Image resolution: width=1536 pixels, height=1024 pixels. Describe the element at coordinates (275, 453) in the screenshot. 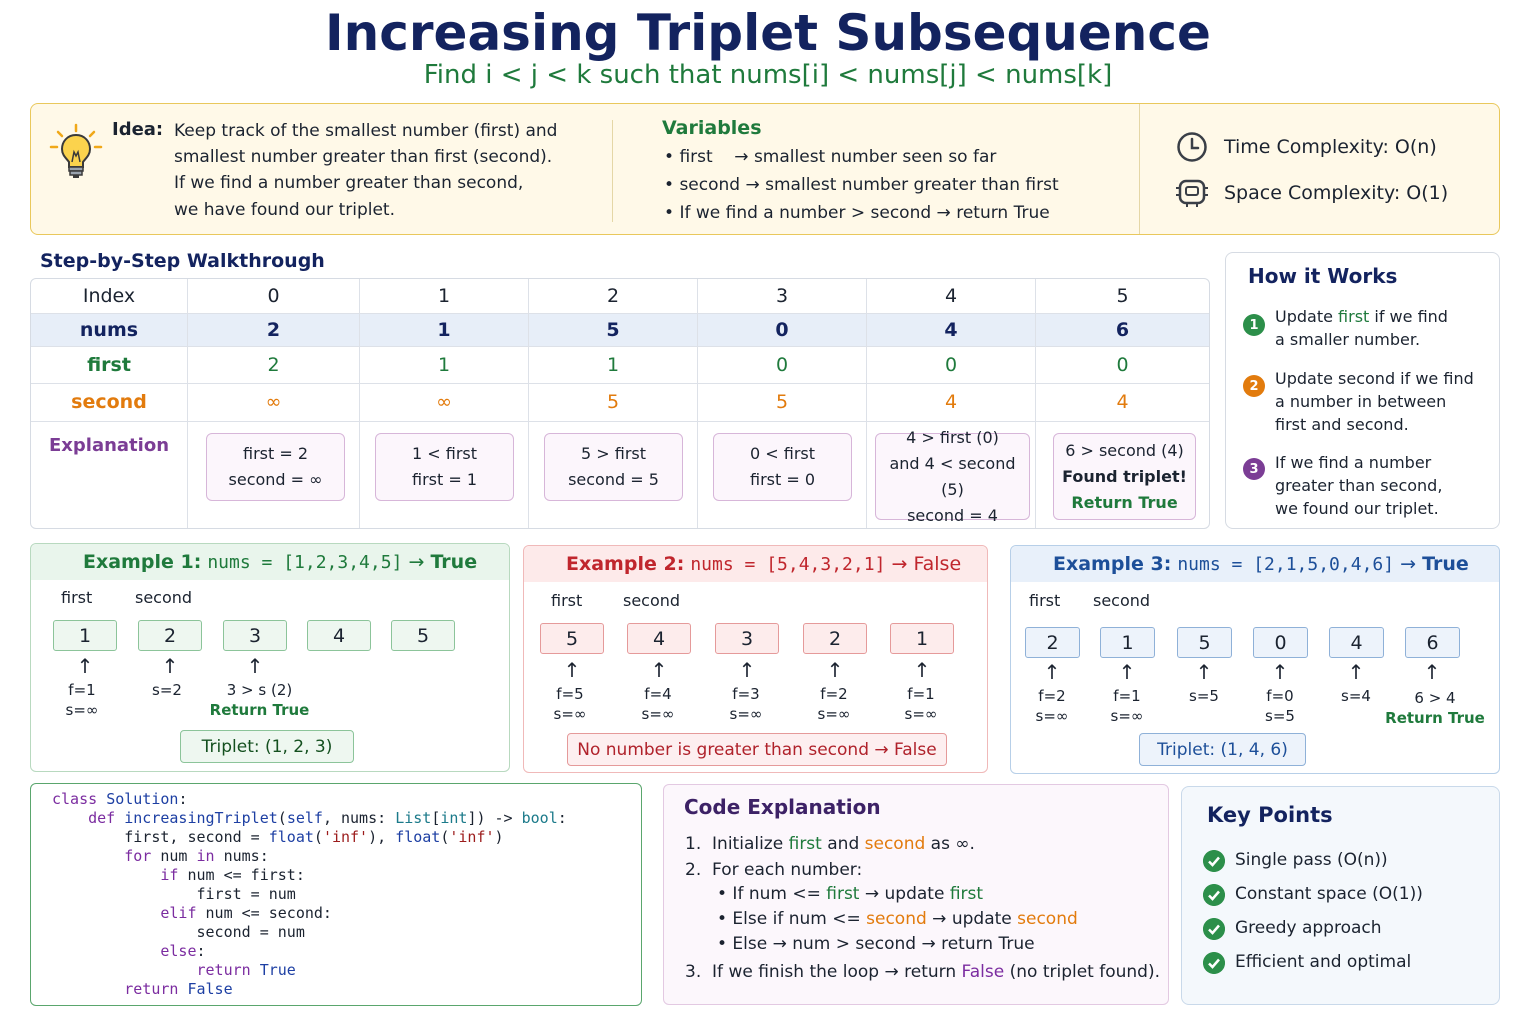

I see `card-line: first = 2` at that location.